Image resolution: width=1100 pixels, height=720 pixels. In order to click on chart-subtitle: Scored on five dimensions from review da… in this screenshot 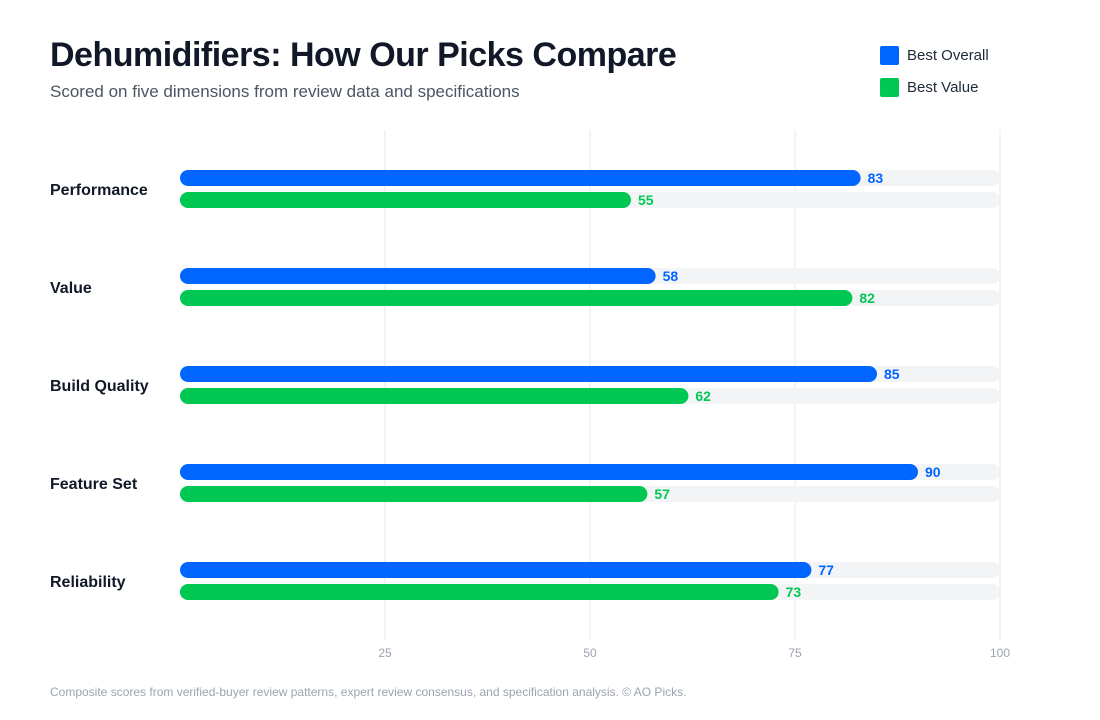, I will do `click(285, 91)`.